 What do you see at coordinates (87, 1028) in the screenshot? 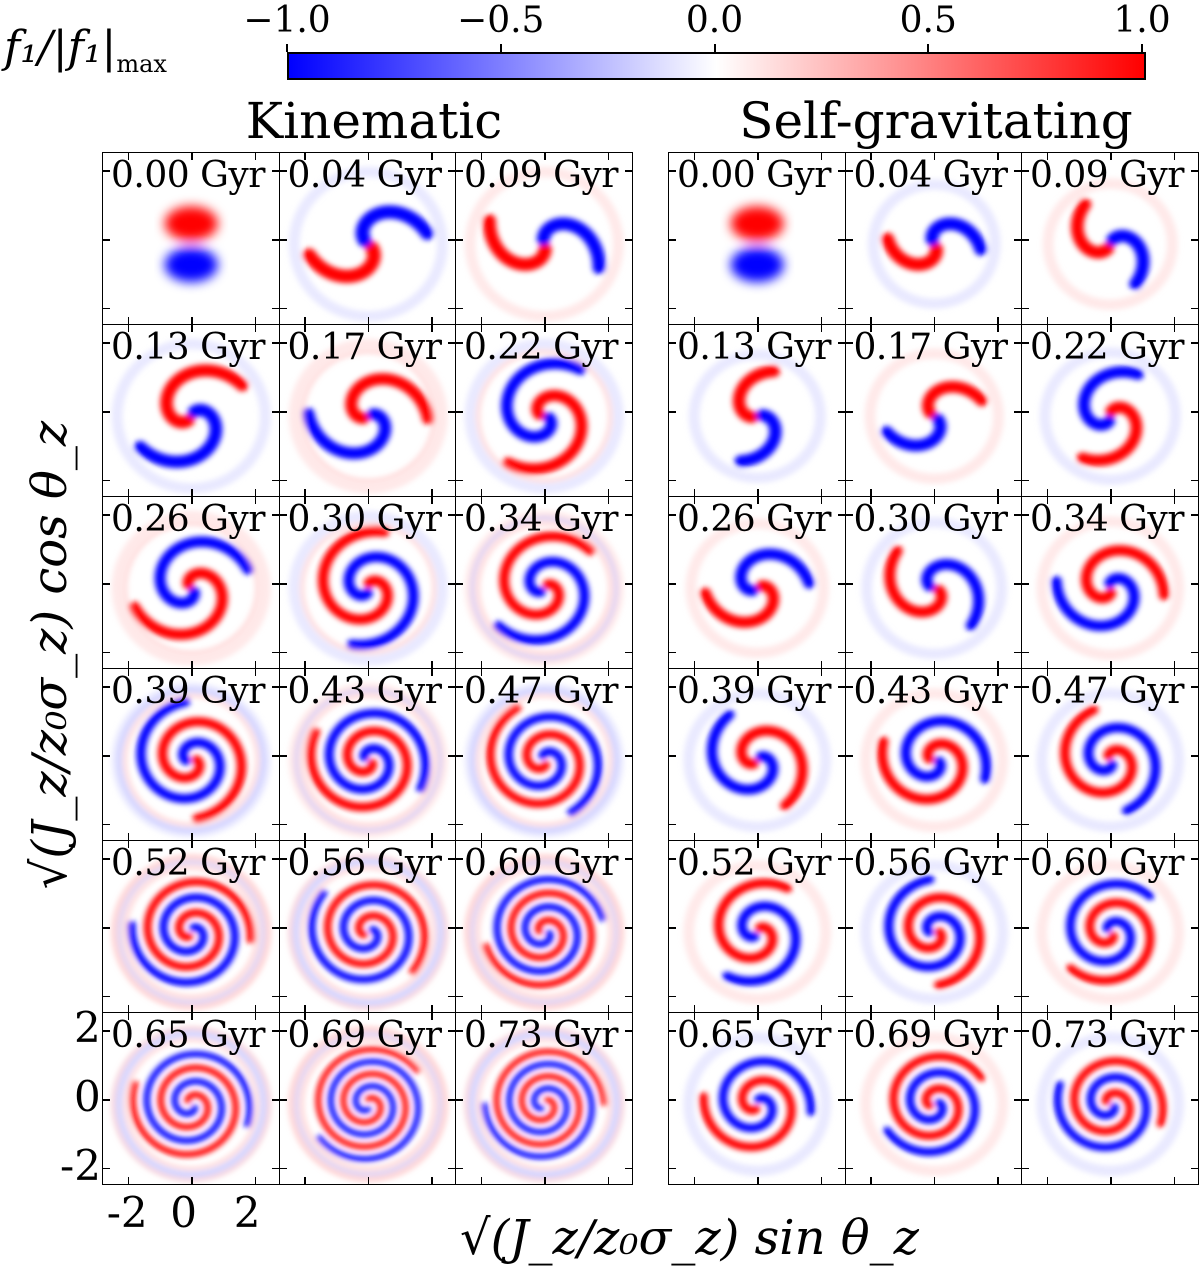
I see `y-tick-label: 2` at bounding box center [87, 1028].